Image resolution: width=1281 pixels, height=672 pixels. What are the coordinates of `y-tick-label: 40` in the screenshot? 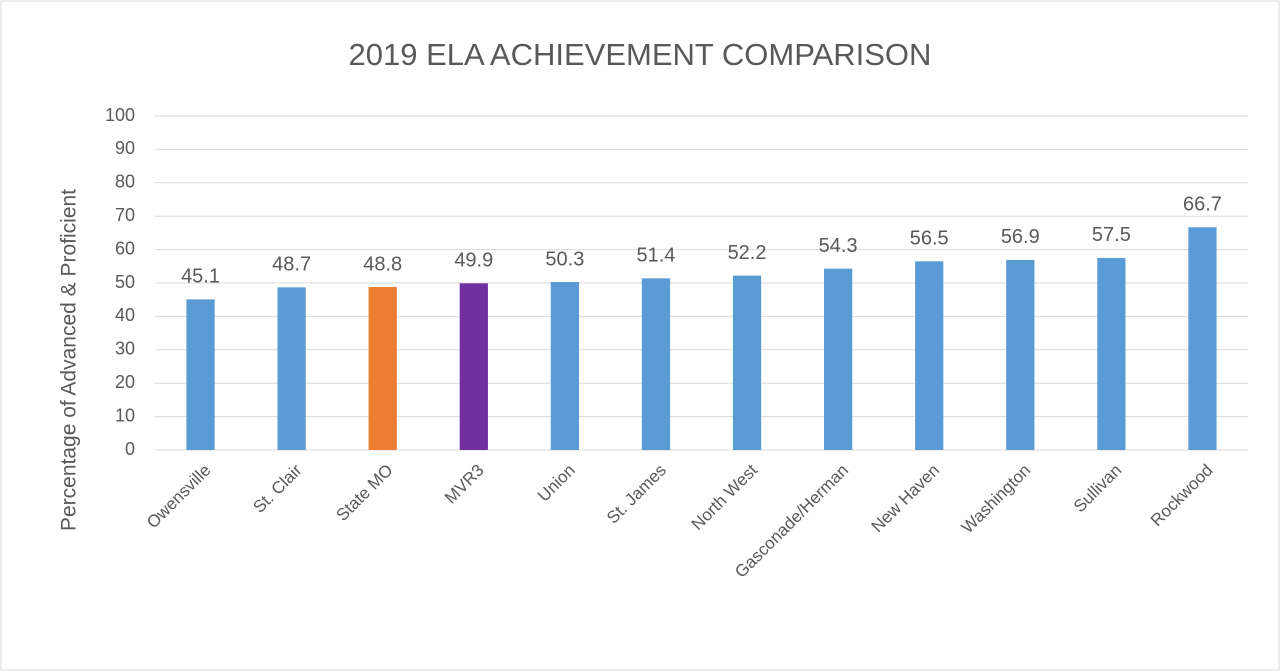 It's located at (125, 315).